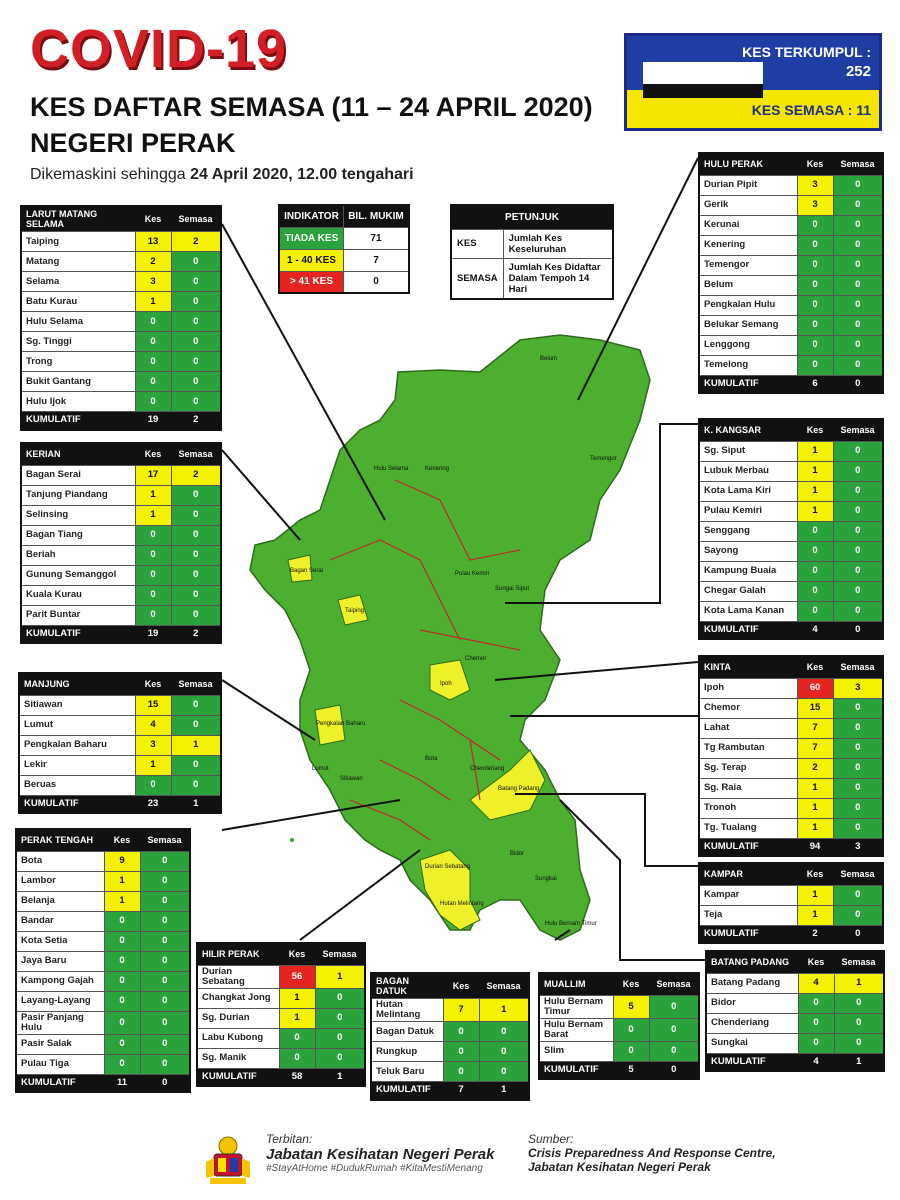 Image resolution: width=900 pixels, height=1200 pixels. Describe the element at coordinates (859, 983) in the screenshot. I see `semasa-value: 1` at that location.